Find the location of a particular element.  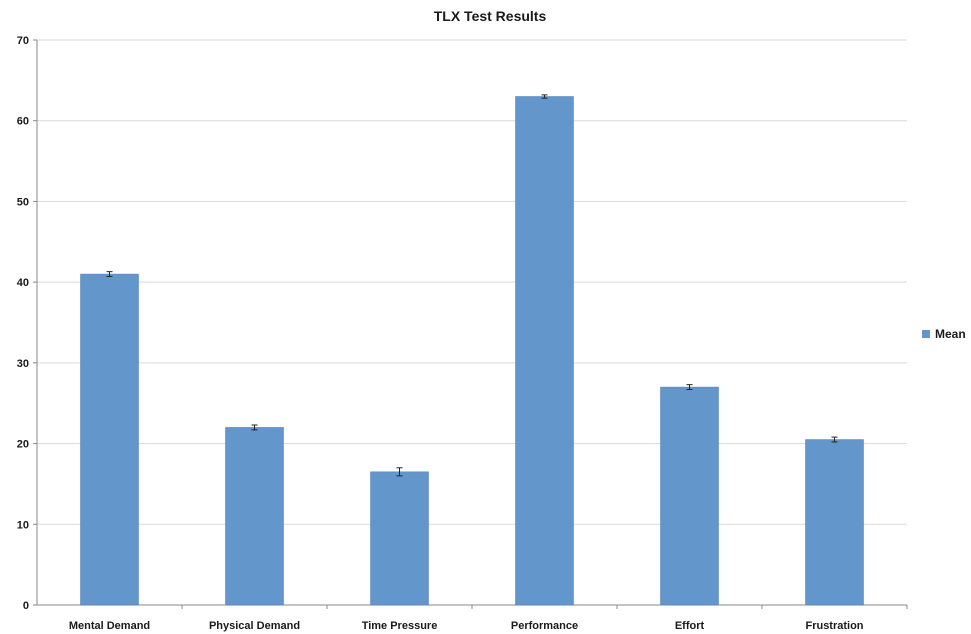

y-tick-label: 10 is located at coordinates (23, 525).